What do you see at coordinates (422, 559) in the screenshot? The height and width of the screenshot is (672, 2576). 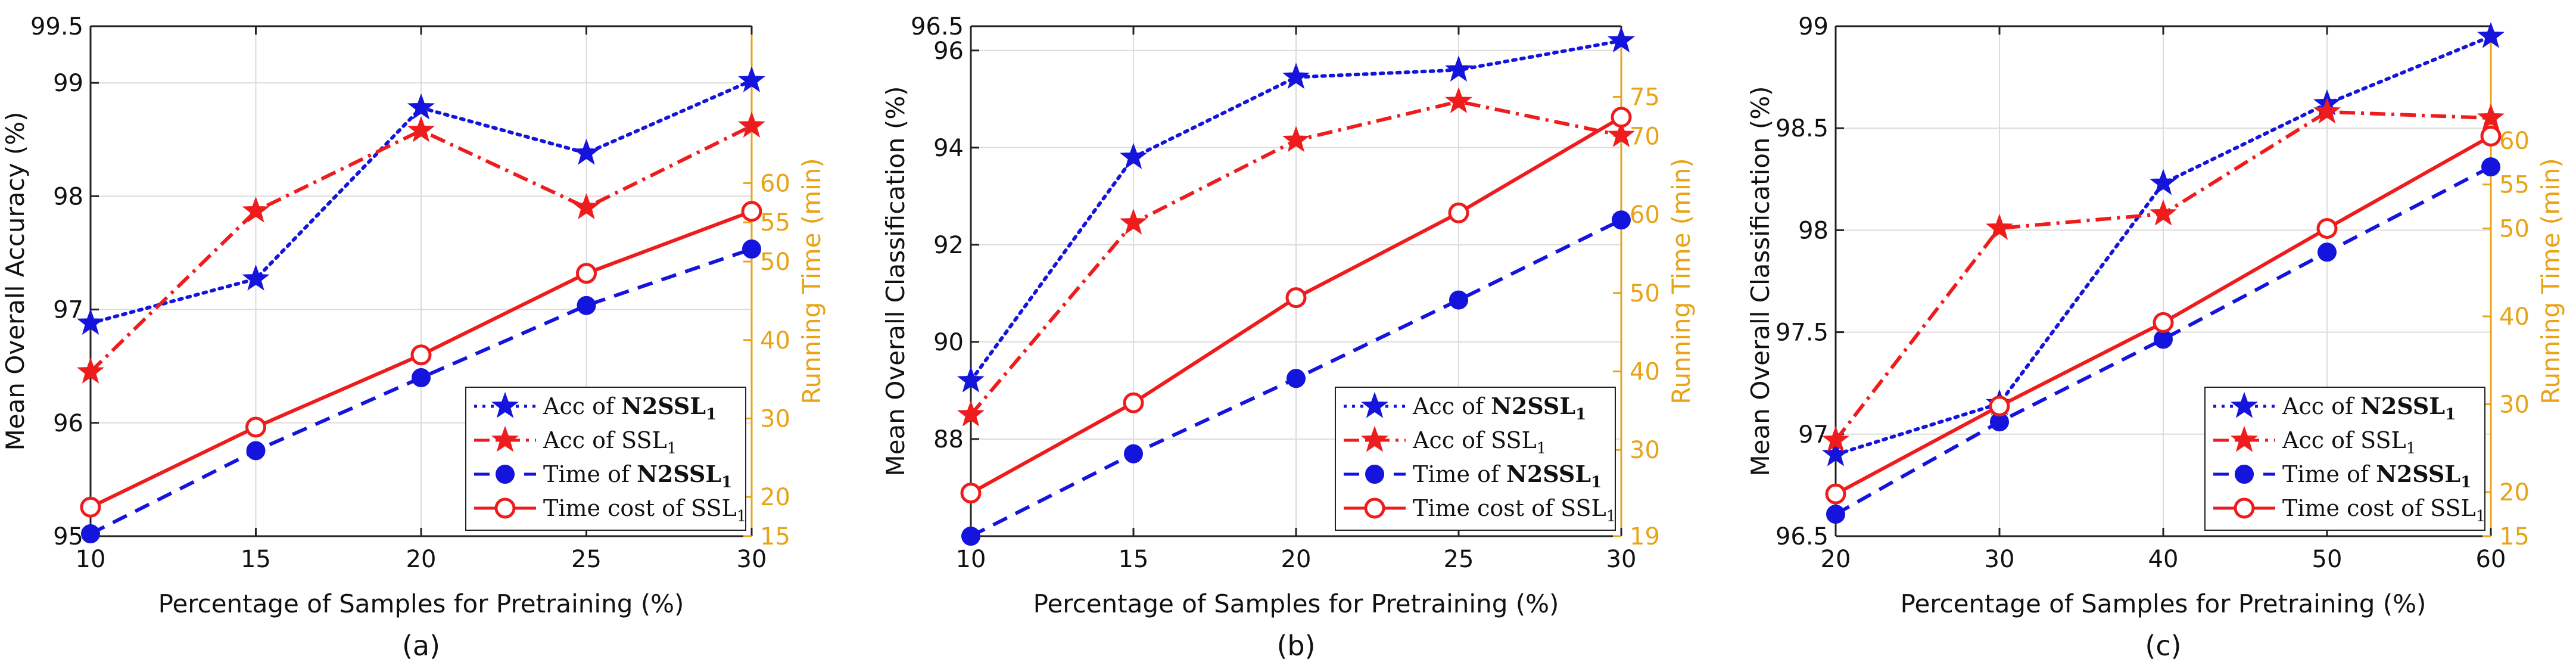 I see `x-tick-label: 20` at bounding box center [422, 559].